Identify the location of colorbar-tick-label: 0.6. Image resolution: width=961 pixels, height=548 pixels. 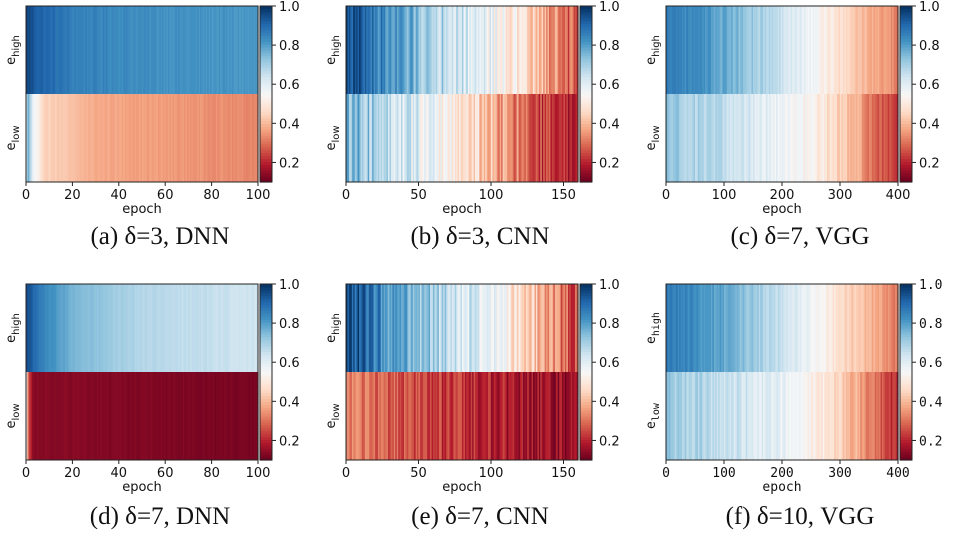
(609, 363).